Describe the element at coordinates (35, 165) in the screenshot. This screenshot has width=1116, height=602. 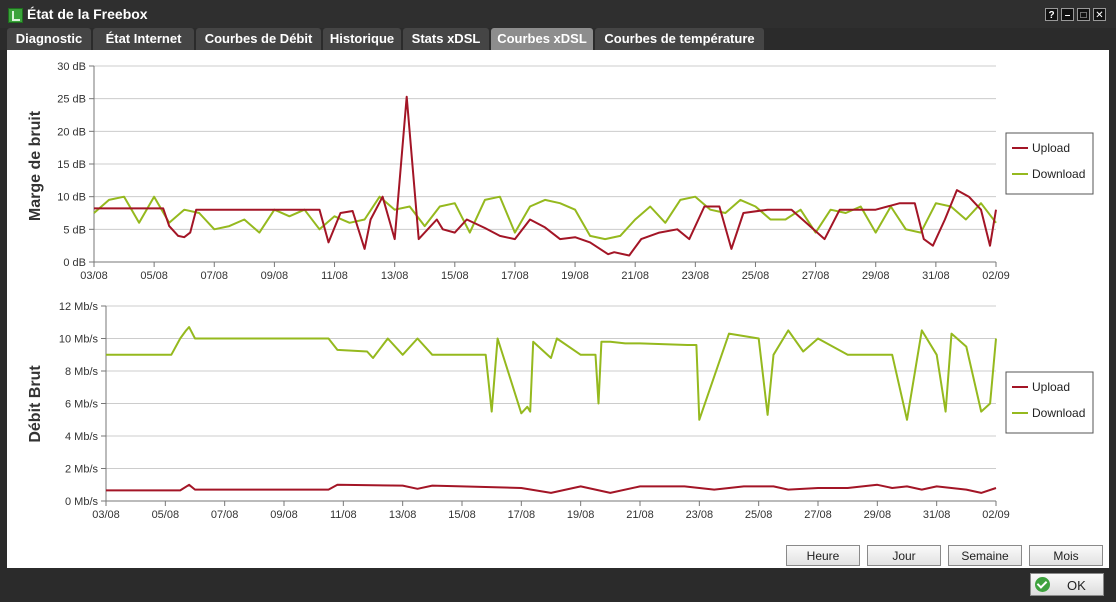
I see `y-axis-label: Marge de bruit` at that location.